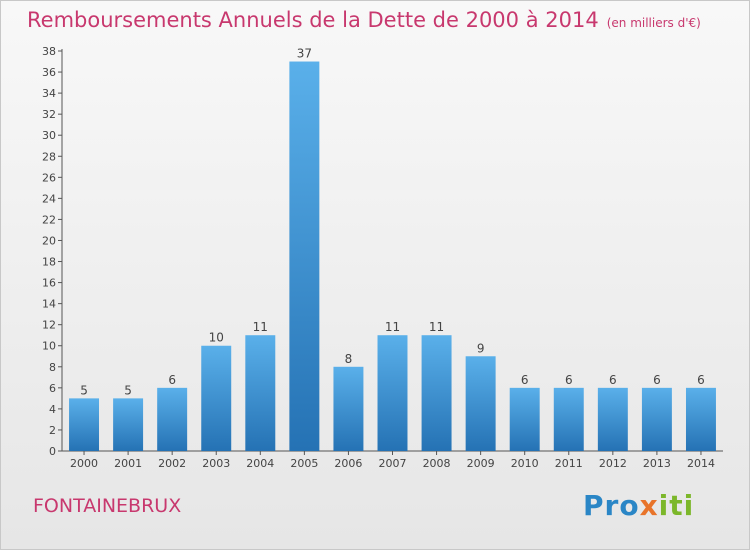 This screenshot has height=550, width=750. What do you see at coordinates (611, 505) in the screenshot?
I see `logo-part-1: Pro` at bounding box center [611, 505].